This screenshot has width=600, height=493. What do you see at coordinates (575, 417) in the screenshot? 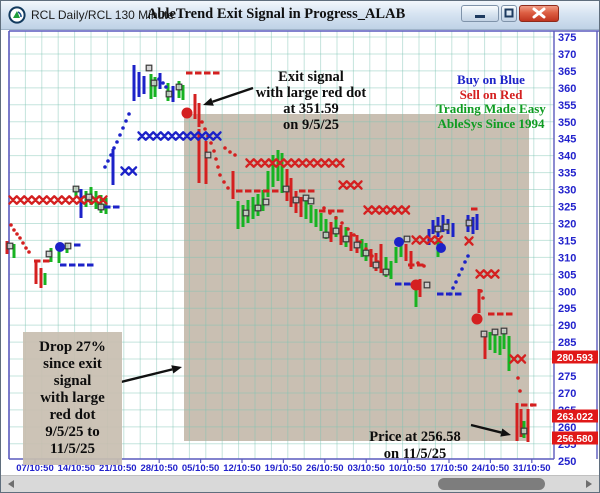
I see `svg-text: 263.022` at bounding box center [575, 417].